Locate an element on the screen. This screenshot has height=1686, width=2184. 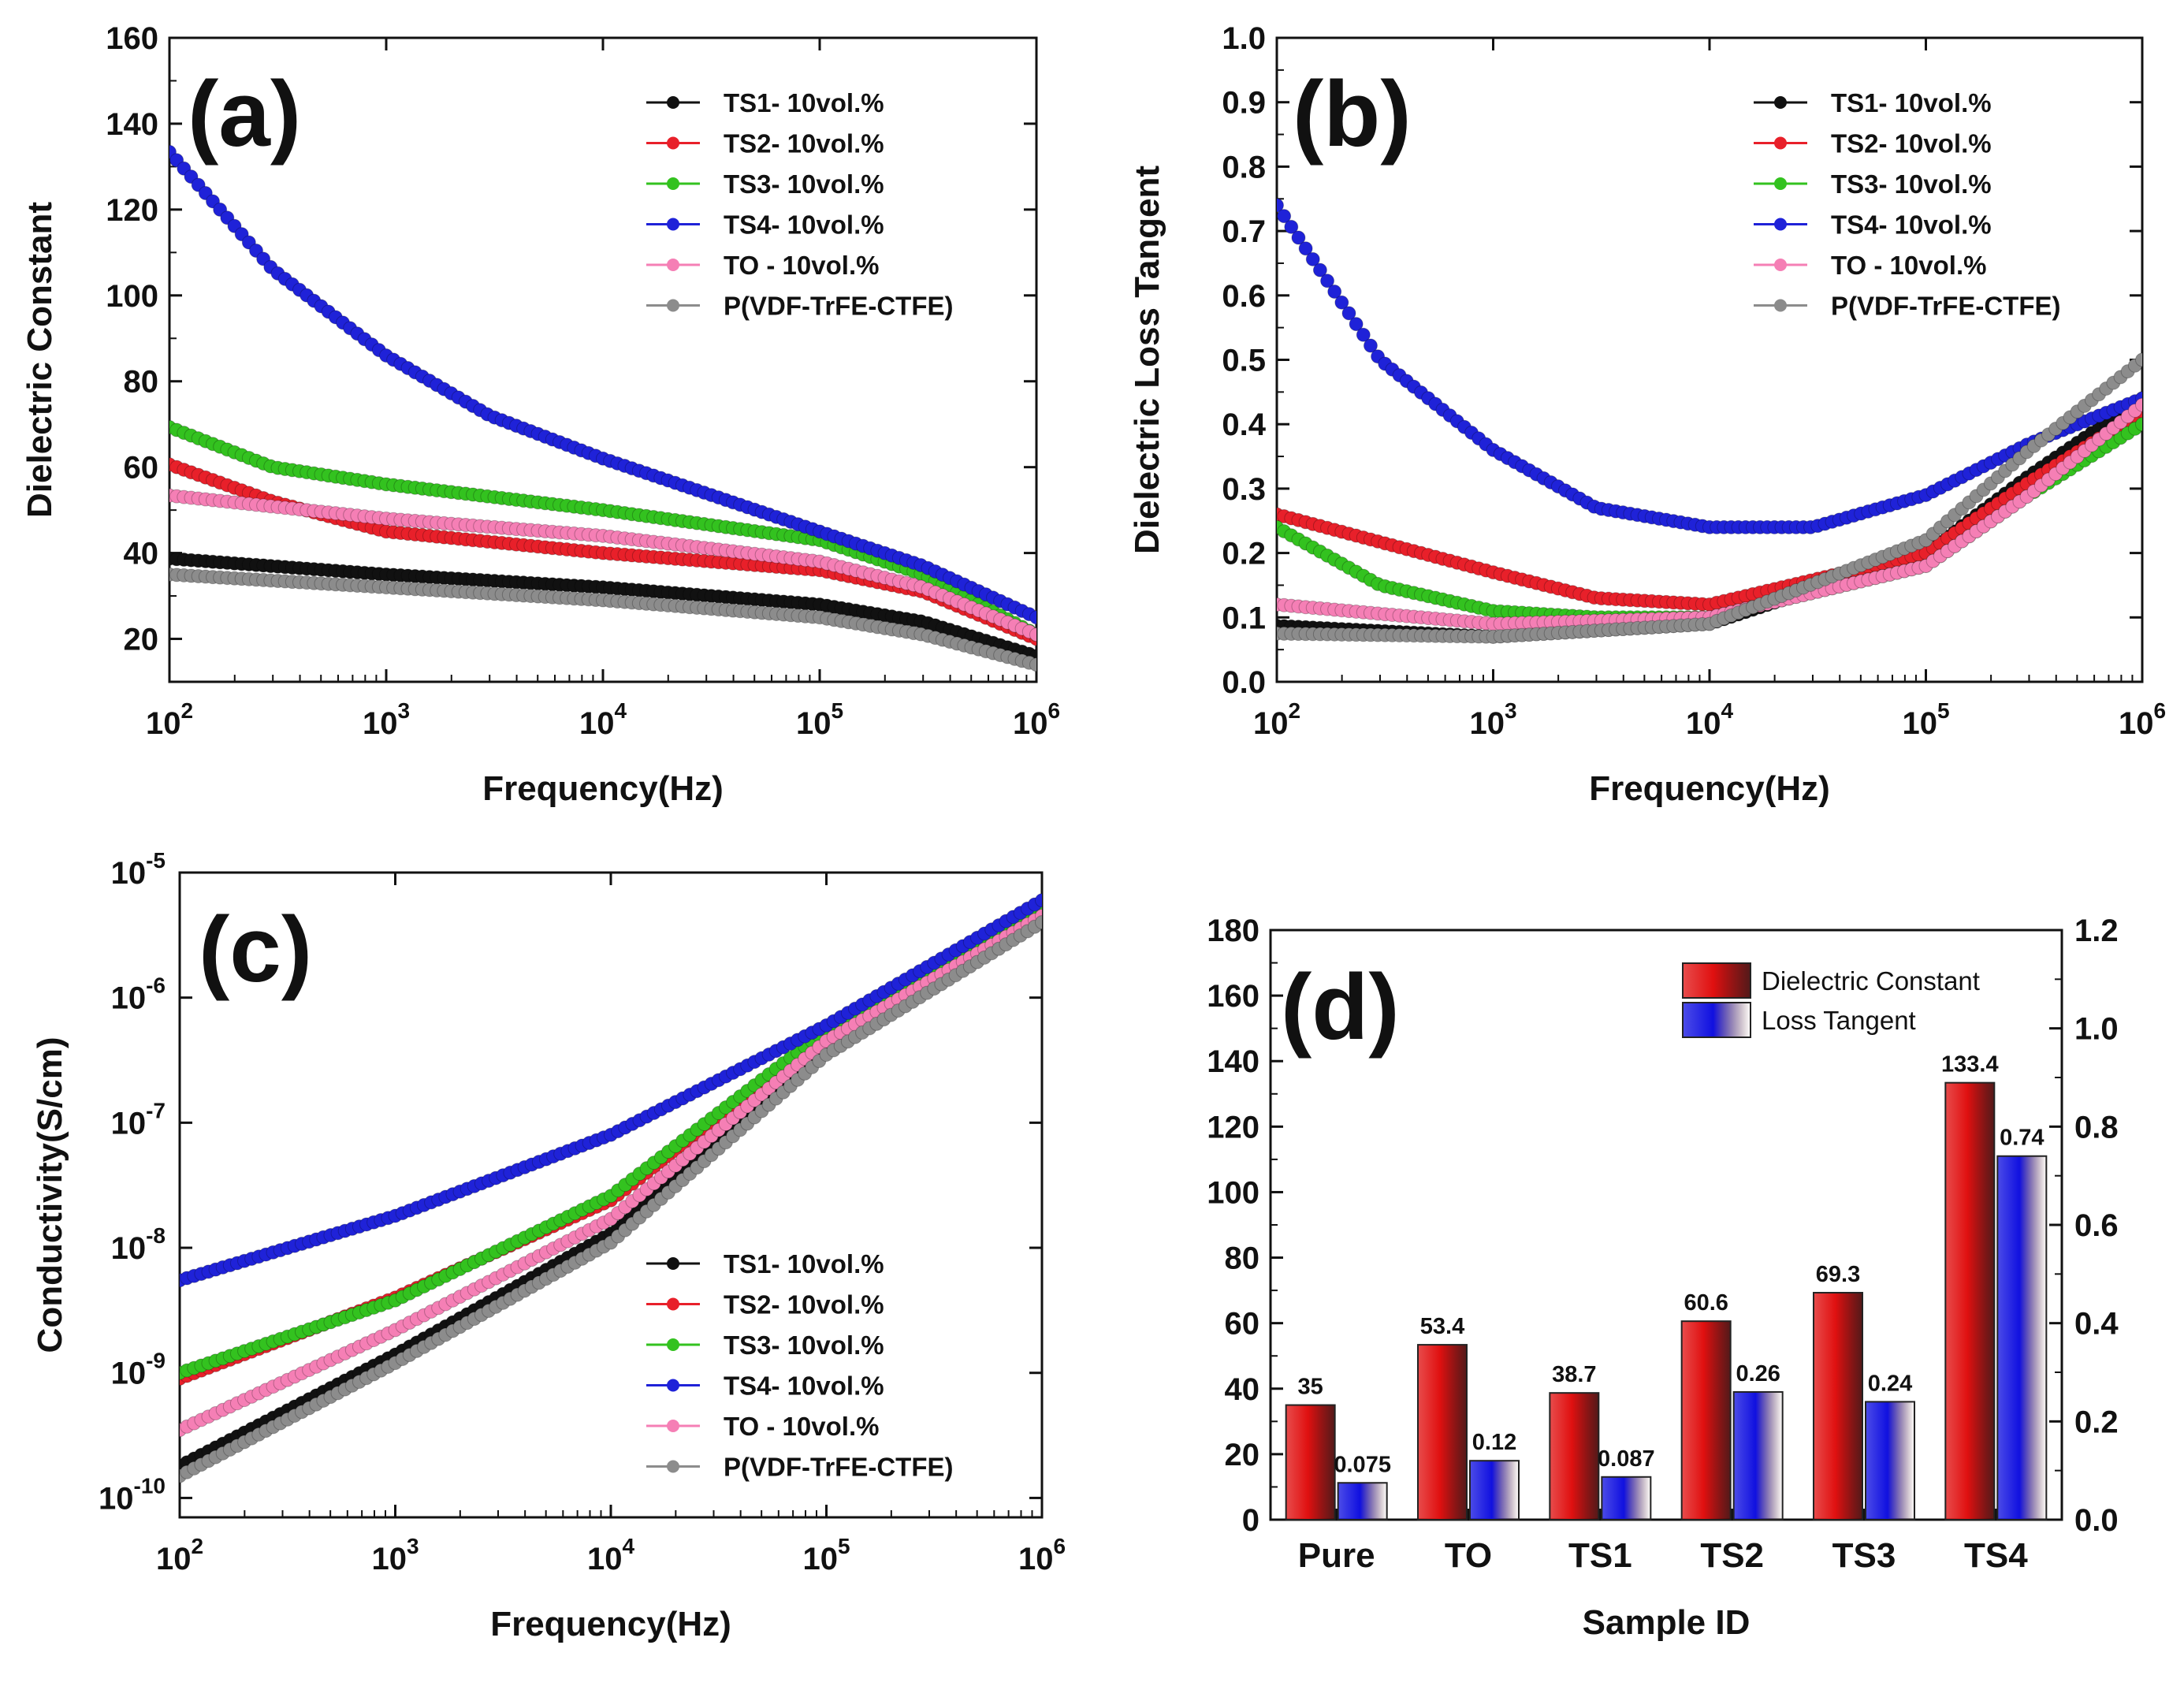
x-tick-label-exponent: 4 is located at coordinates (620, 710).